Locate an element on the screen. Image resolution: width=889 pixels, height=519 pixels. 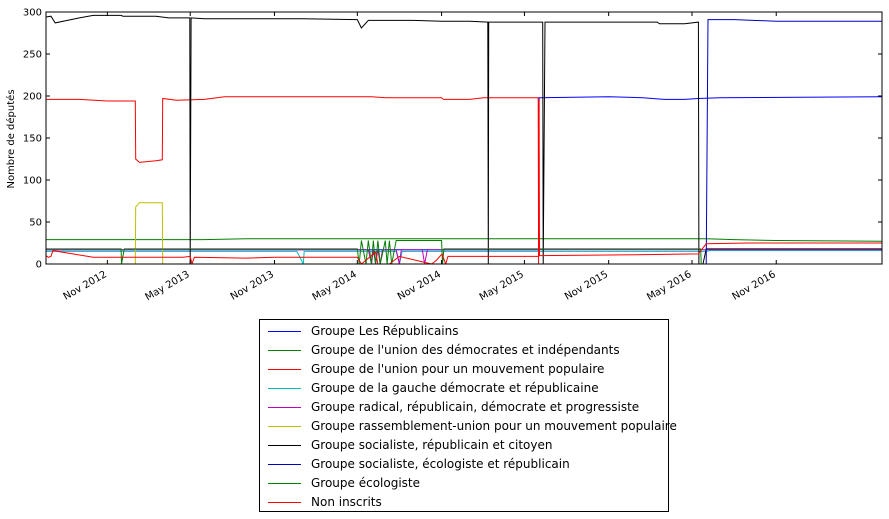
legend-label: Groupe Les Républicains is located at coordinates (385, 331).